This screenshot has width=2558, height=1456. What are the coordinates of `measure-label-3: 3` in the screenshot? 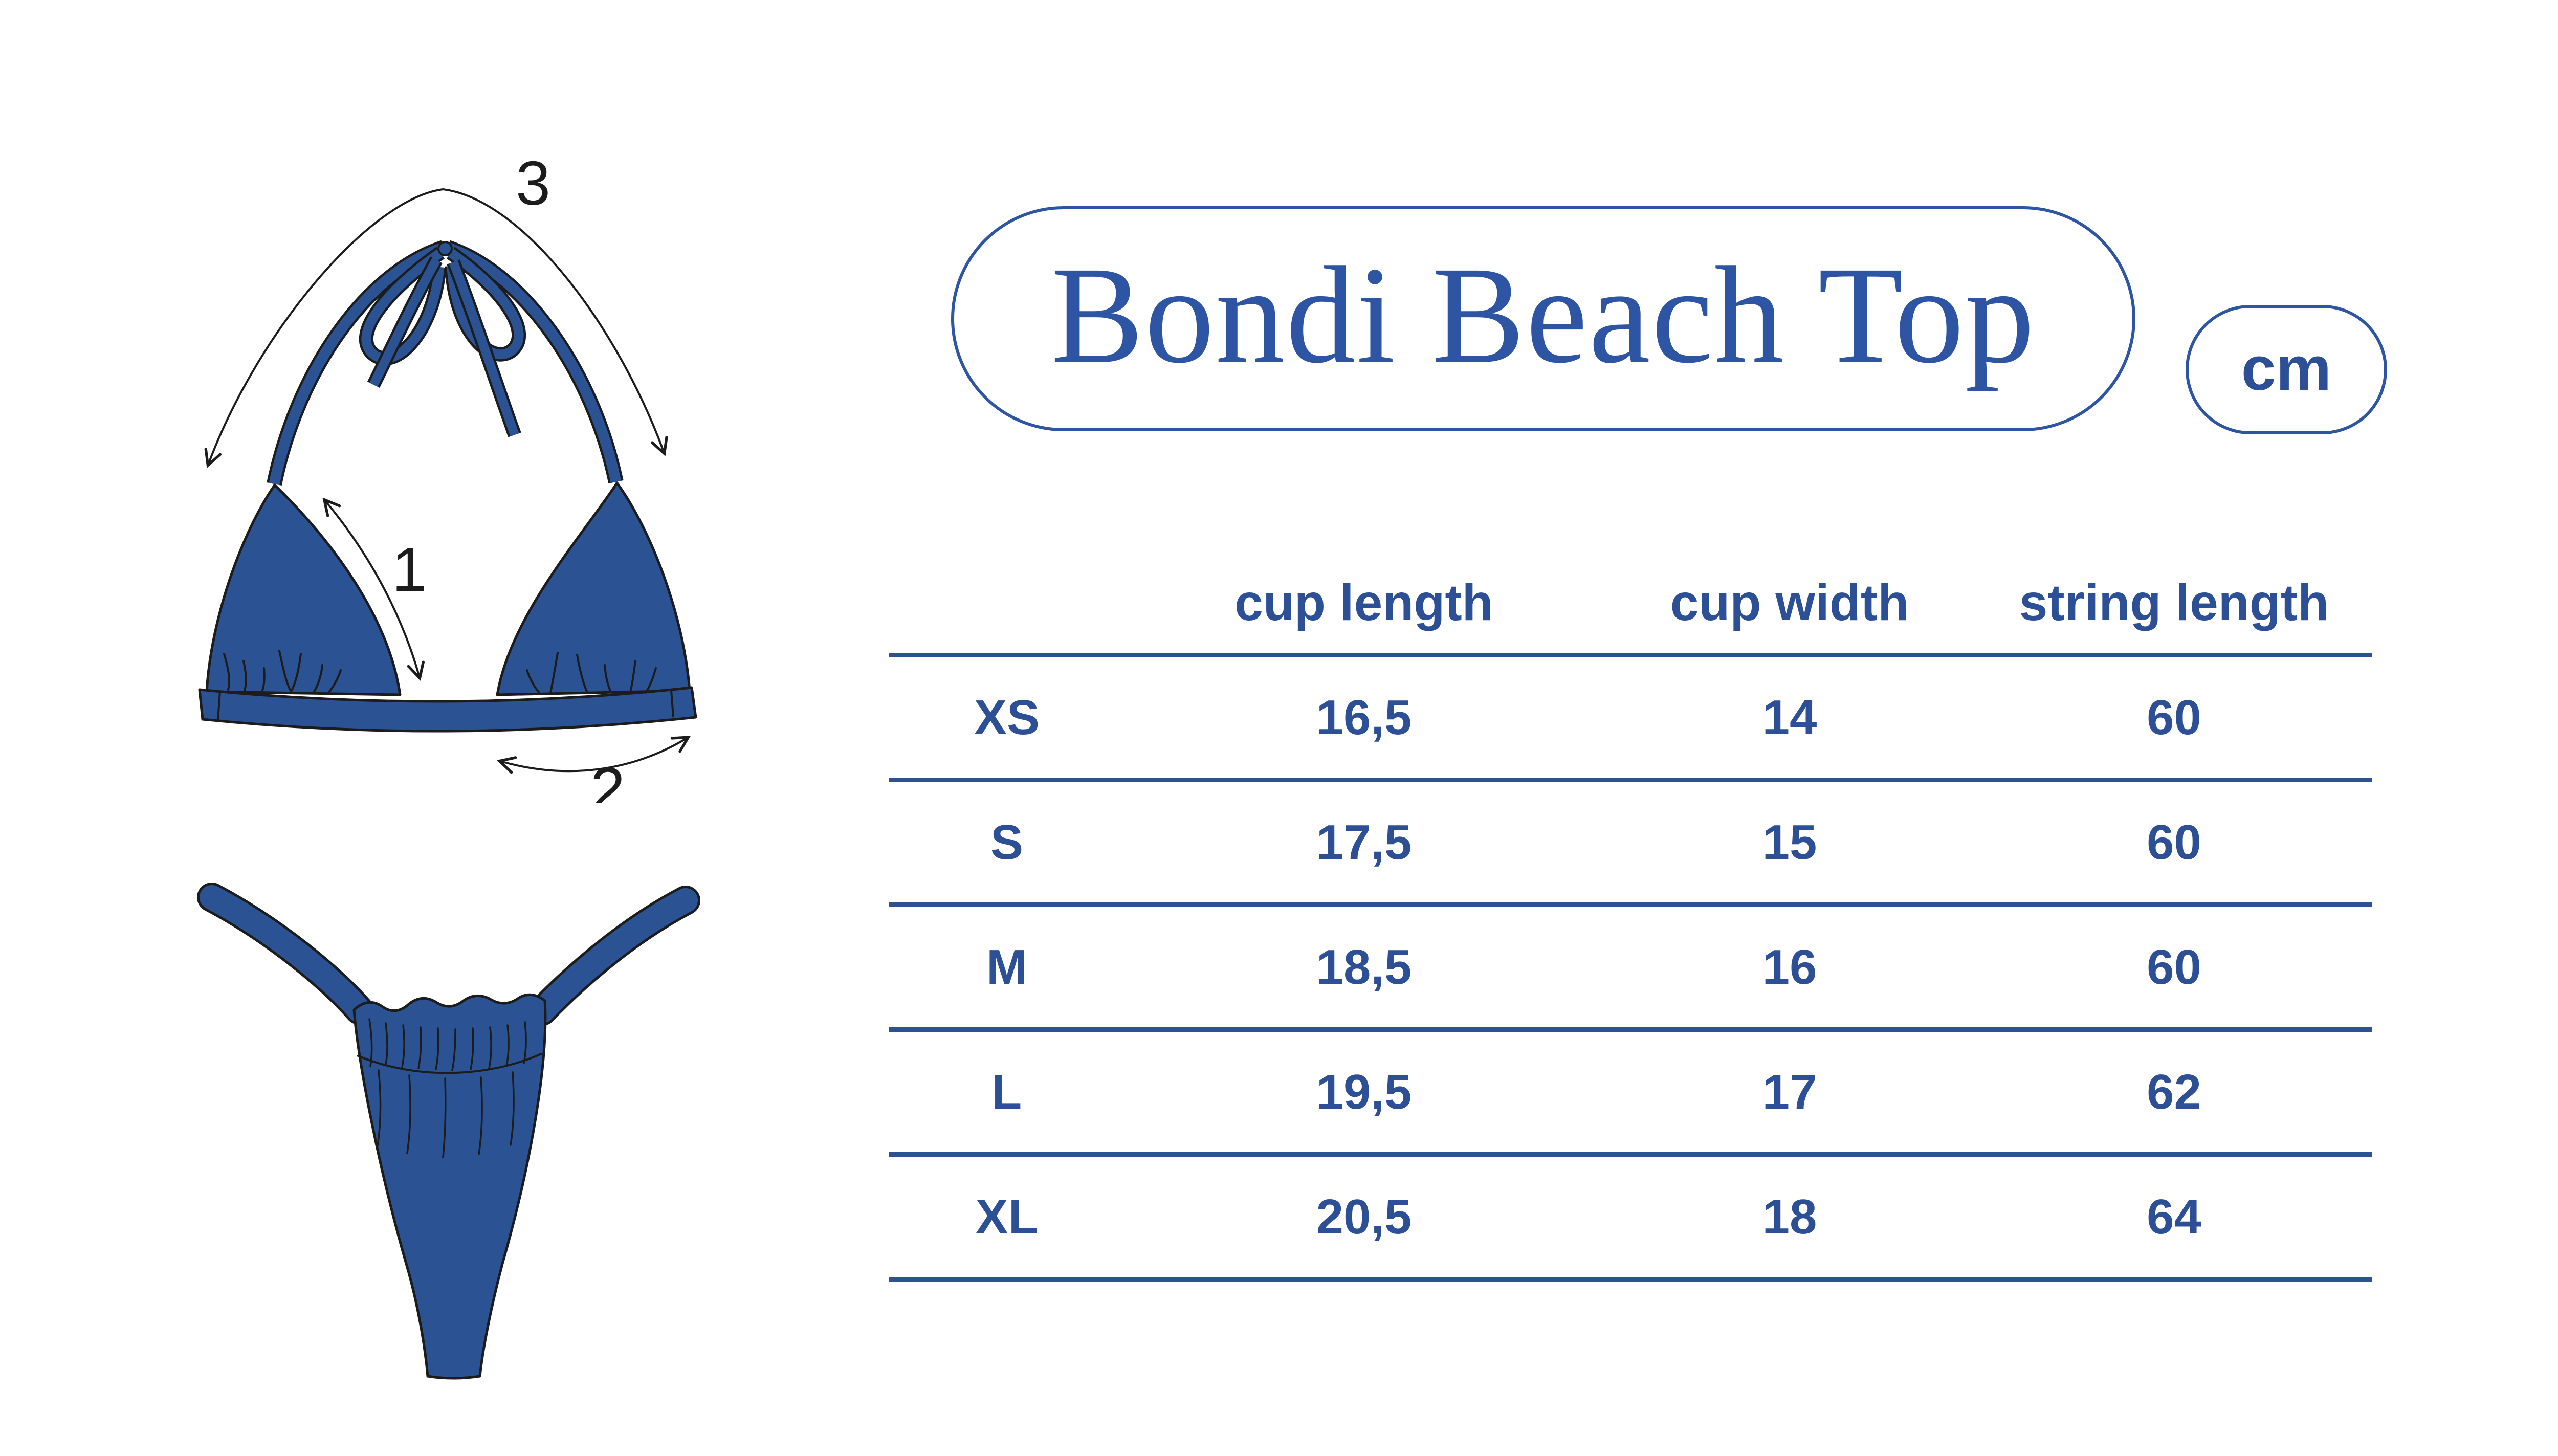 It's located at (533, 183).